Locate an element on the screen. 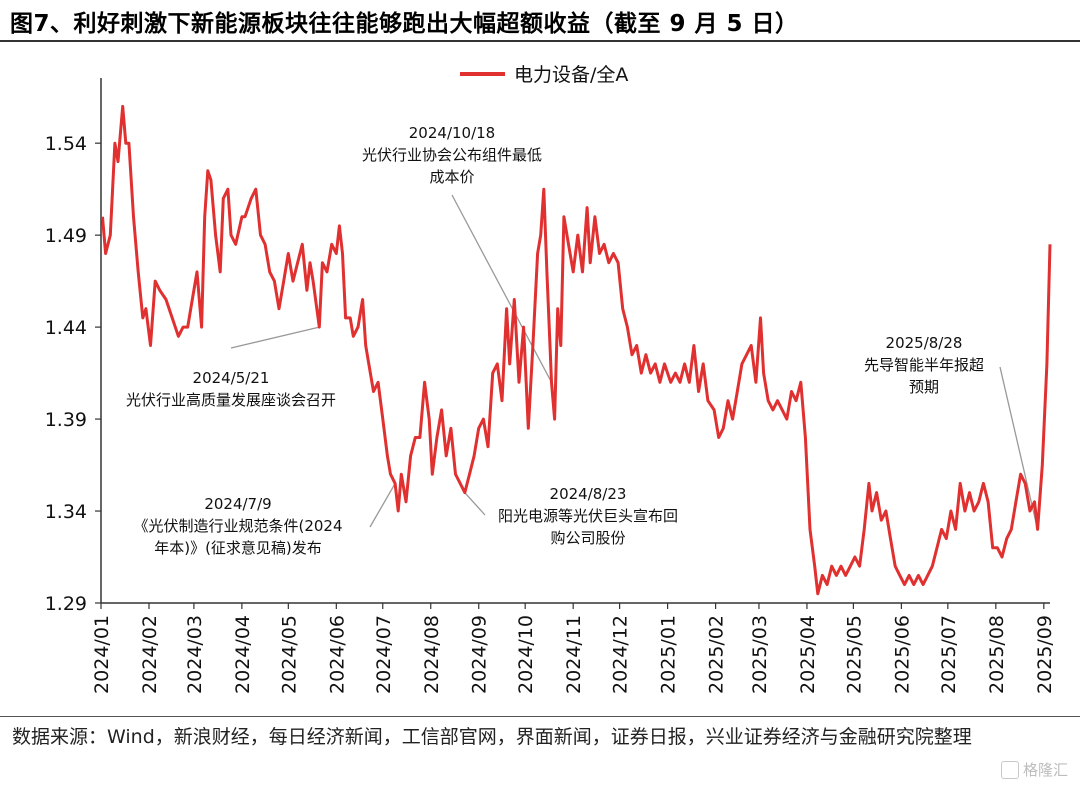 Image resolution: width=1080 pixels, height=786 pixels. y-tick-label: 1.29 is located at coordinates (66, 604).